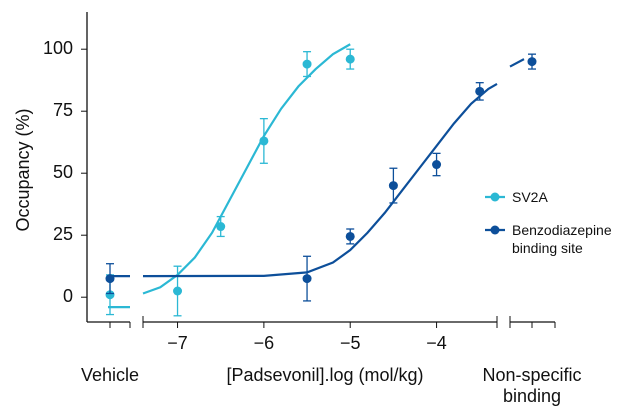  I want to click on x-axis-title: [Padsevonil].log (mol/kg), so click(324, 375).